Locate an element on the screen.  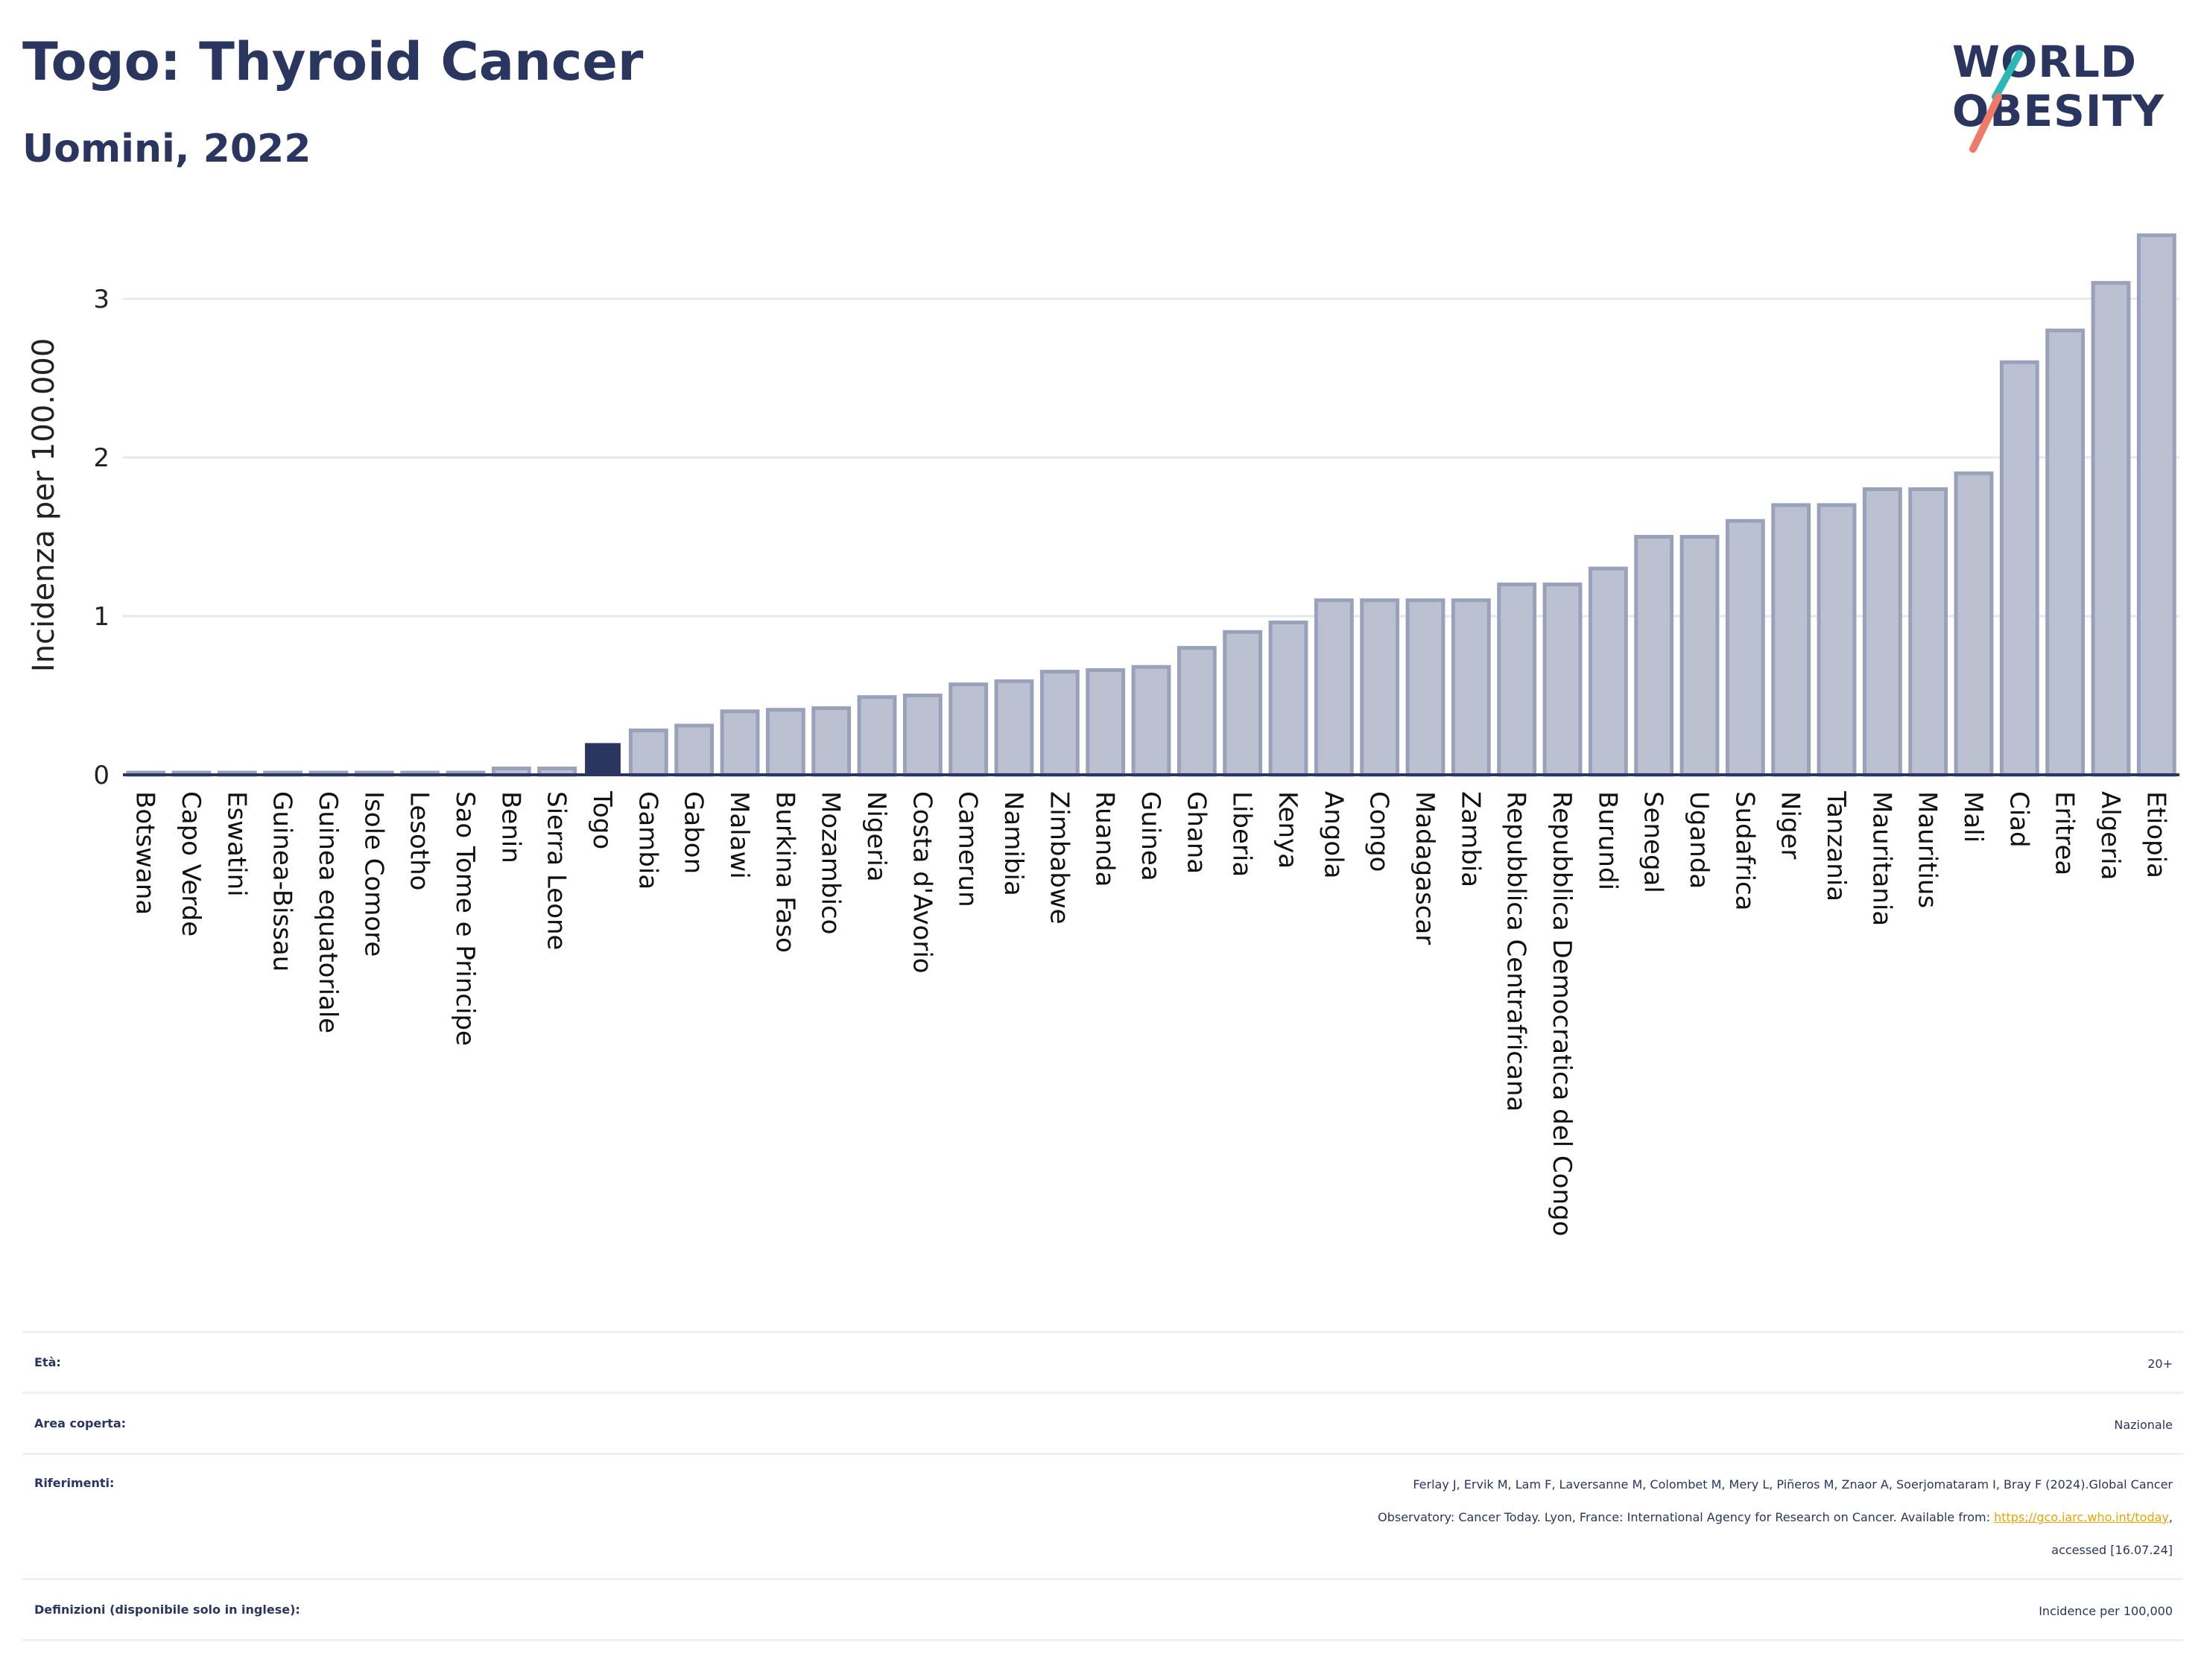
x-tick-label: Ghana is located at coordinates (1196, 832).